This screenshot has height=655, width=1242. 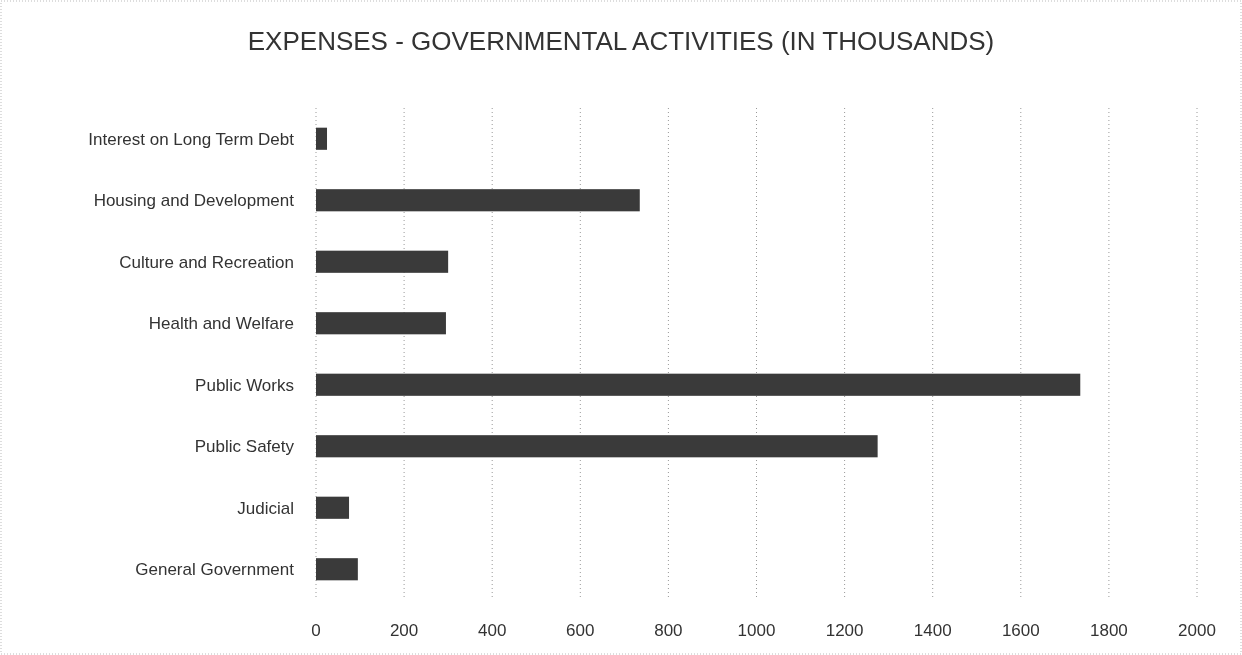 I want to click on y-tick-label: Culture and Recreation, so click(x=206, y=262).